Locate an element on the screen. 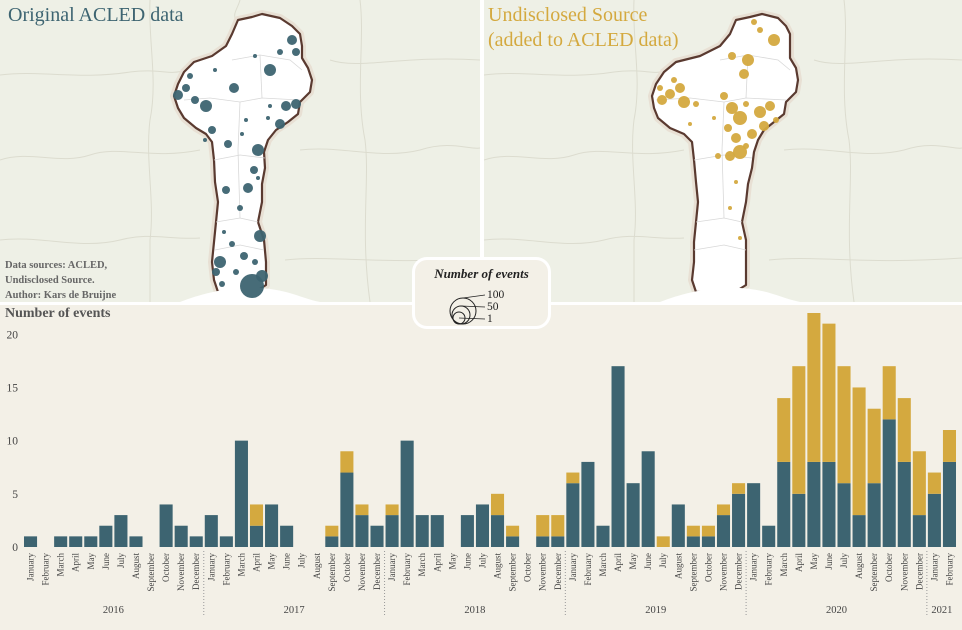 Image resolution: width=962 pixels, height=630 pixels. map-left-title: Original ACLED data is located at coordinates (96, 15).